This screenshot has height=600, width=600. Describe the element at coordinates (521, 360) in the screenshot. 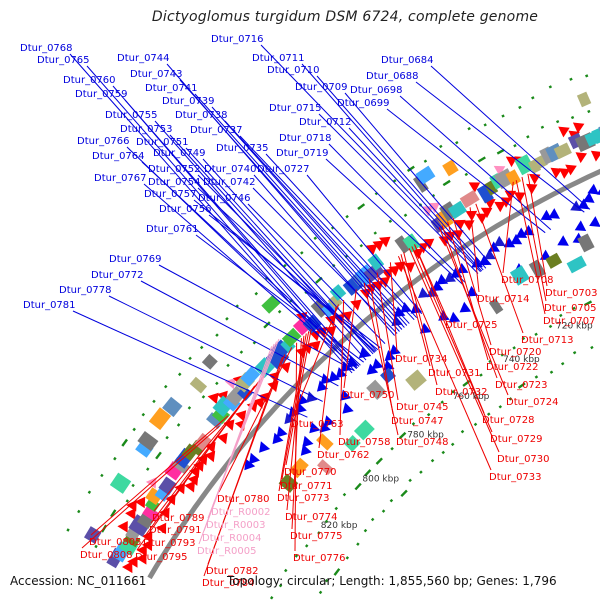

I see `tick-label: 740 kbp` at that location.